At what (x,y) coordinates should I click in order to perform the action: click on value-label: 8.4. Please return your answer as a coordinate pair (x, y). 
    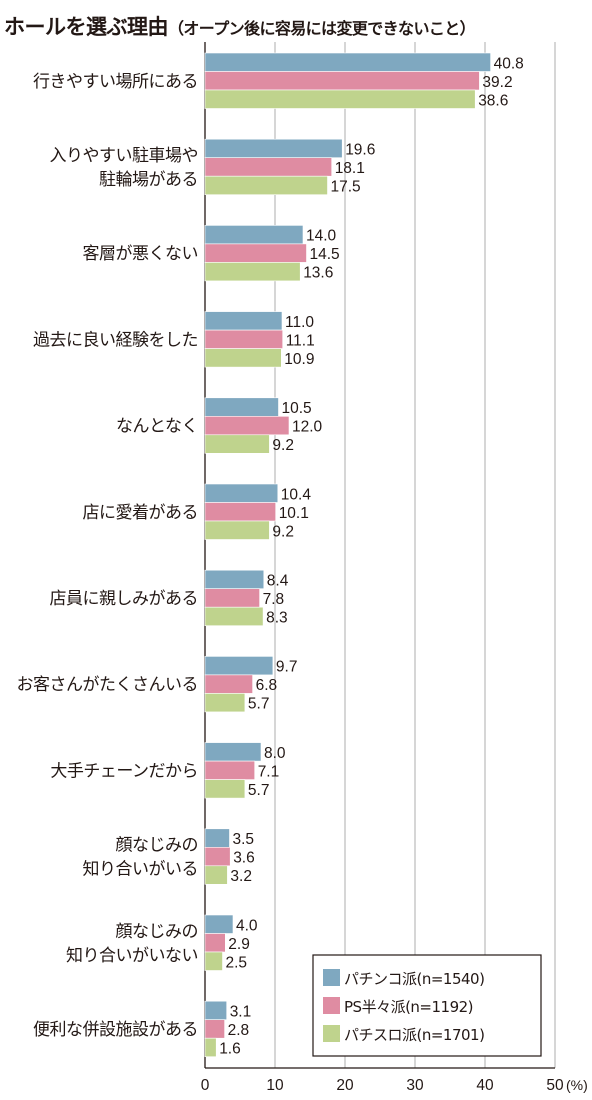
    Looking at the image, I should click on (278, 580).